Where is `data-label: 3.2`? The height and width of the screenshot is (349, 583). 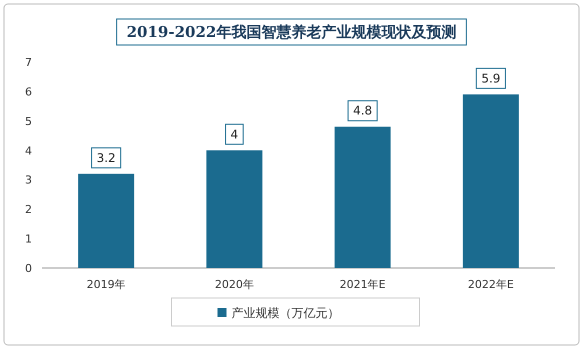 data-label: 3.2 is located at coordinates (106, 157).